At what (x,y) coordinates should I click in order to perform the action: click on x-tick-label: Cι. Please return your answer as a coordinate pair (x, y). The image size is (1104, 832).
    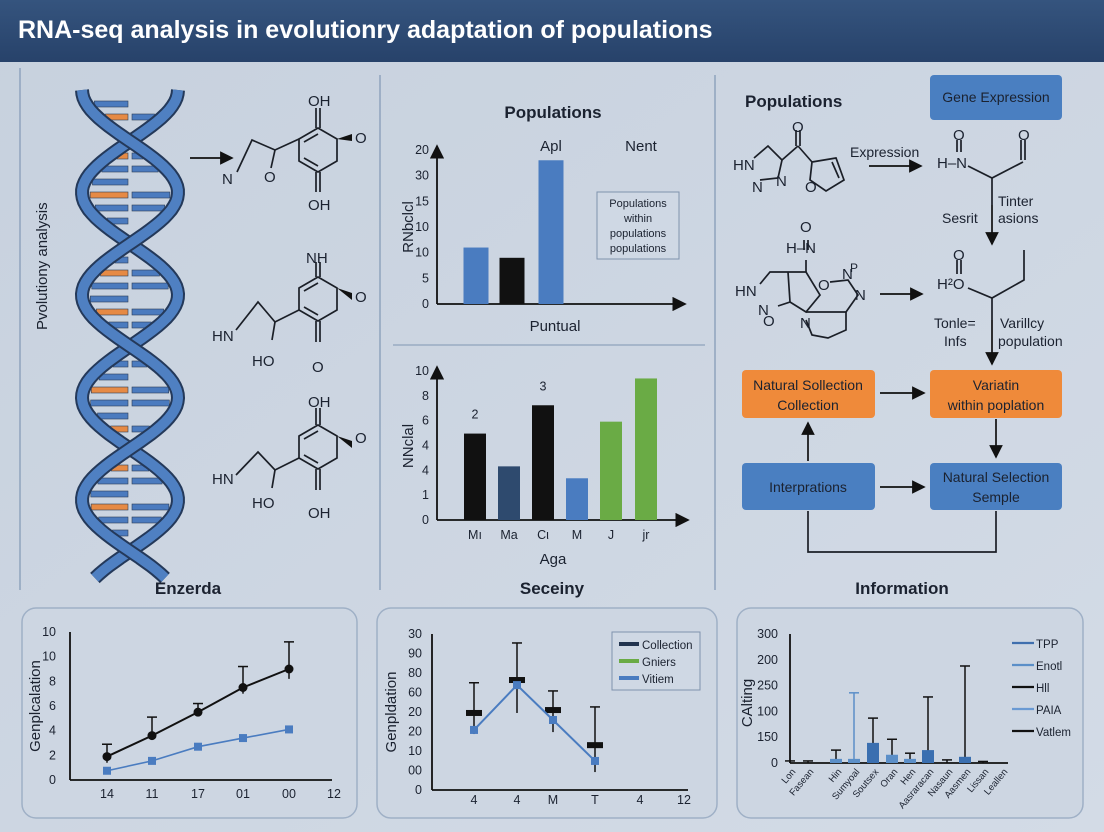
    Looking at the image, I should click on (543, 535).